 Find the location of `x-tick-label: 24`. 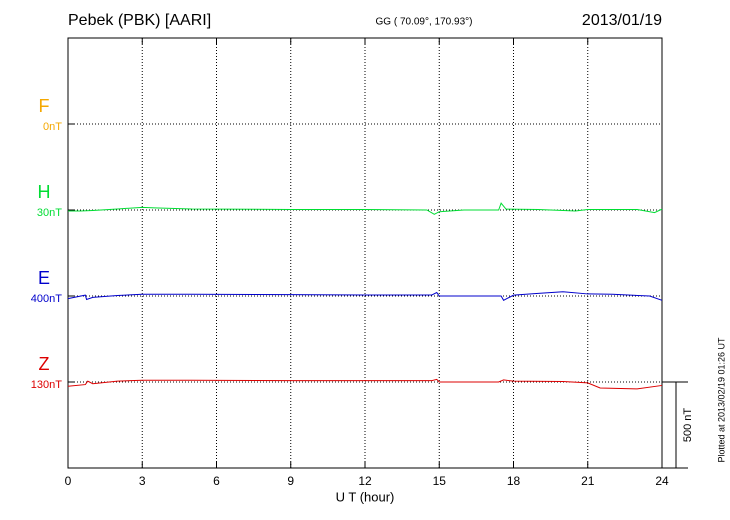

x-tick-label: 24 is located at coordinates (662, 481).